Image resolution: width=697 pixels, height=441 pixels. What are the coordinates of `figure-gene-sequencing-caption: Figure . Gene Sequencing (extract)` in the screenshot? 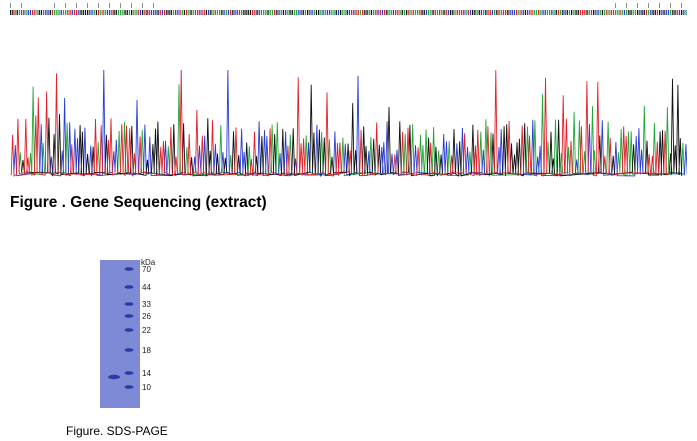 It's located at (138, 202).